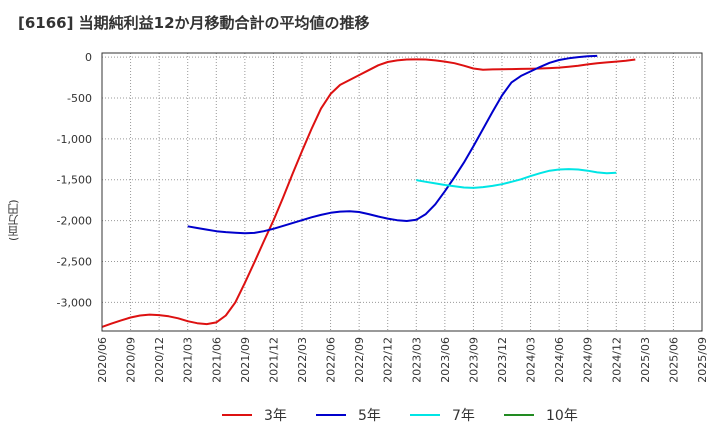 The height and width of the screenshot is (440, 720). What do you see at coordinates (194, 23) in the screenshot?
I see `chart-title: [6166] 当期純利益12か月移動合計の平均値の推移` at bounding box center [194, 23].